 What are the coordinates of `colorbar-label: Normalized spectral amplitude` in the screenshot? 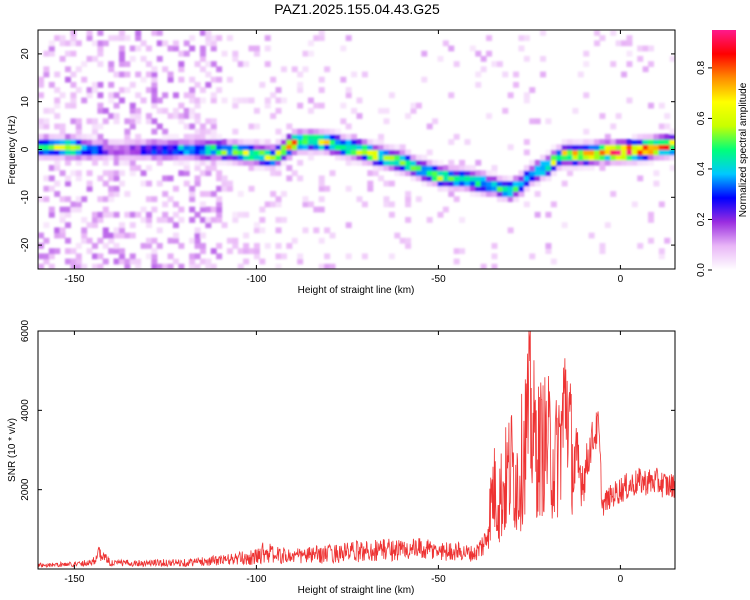 It's located at (743, 149).